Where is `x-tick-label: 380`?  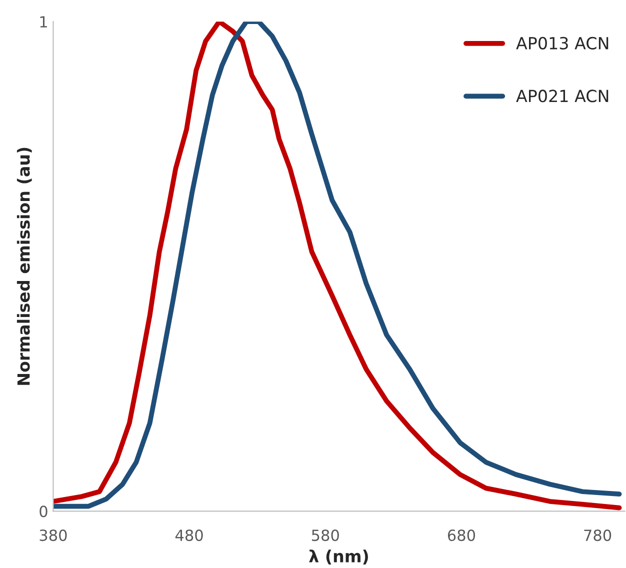 x-tick-label: 380 is located at coordinates (53, 536).